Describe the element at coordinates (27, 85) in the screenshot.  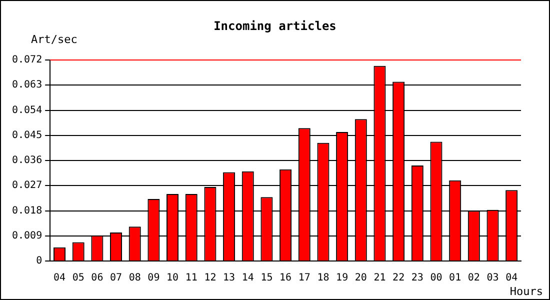
I see `y-tick-label: 0.063` at that location.